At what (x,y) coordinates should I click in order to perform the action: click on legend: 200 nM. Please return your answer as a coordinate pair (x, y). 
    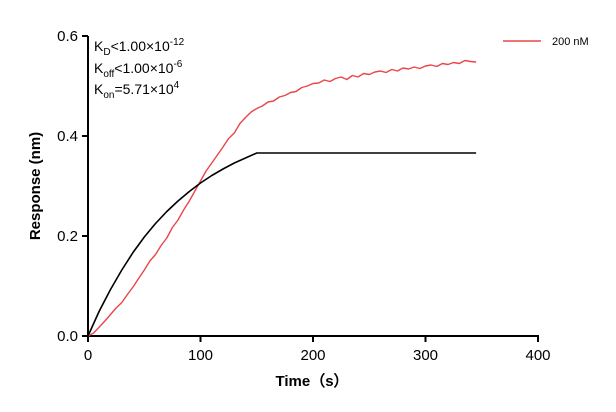
    Looking at the image, I should click on (546, 42).